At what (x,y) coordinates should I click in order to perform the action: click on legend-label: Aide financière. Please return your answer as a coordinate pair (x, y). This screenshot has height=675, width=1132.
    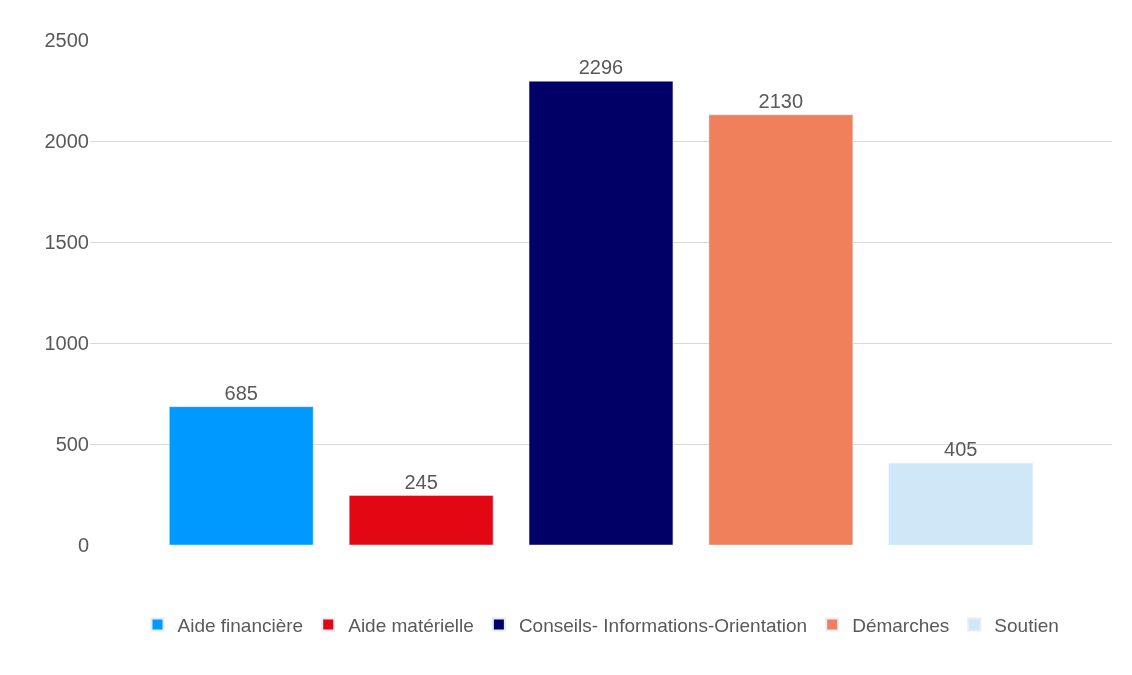
    Looking at the image, I should click on (240, 625).